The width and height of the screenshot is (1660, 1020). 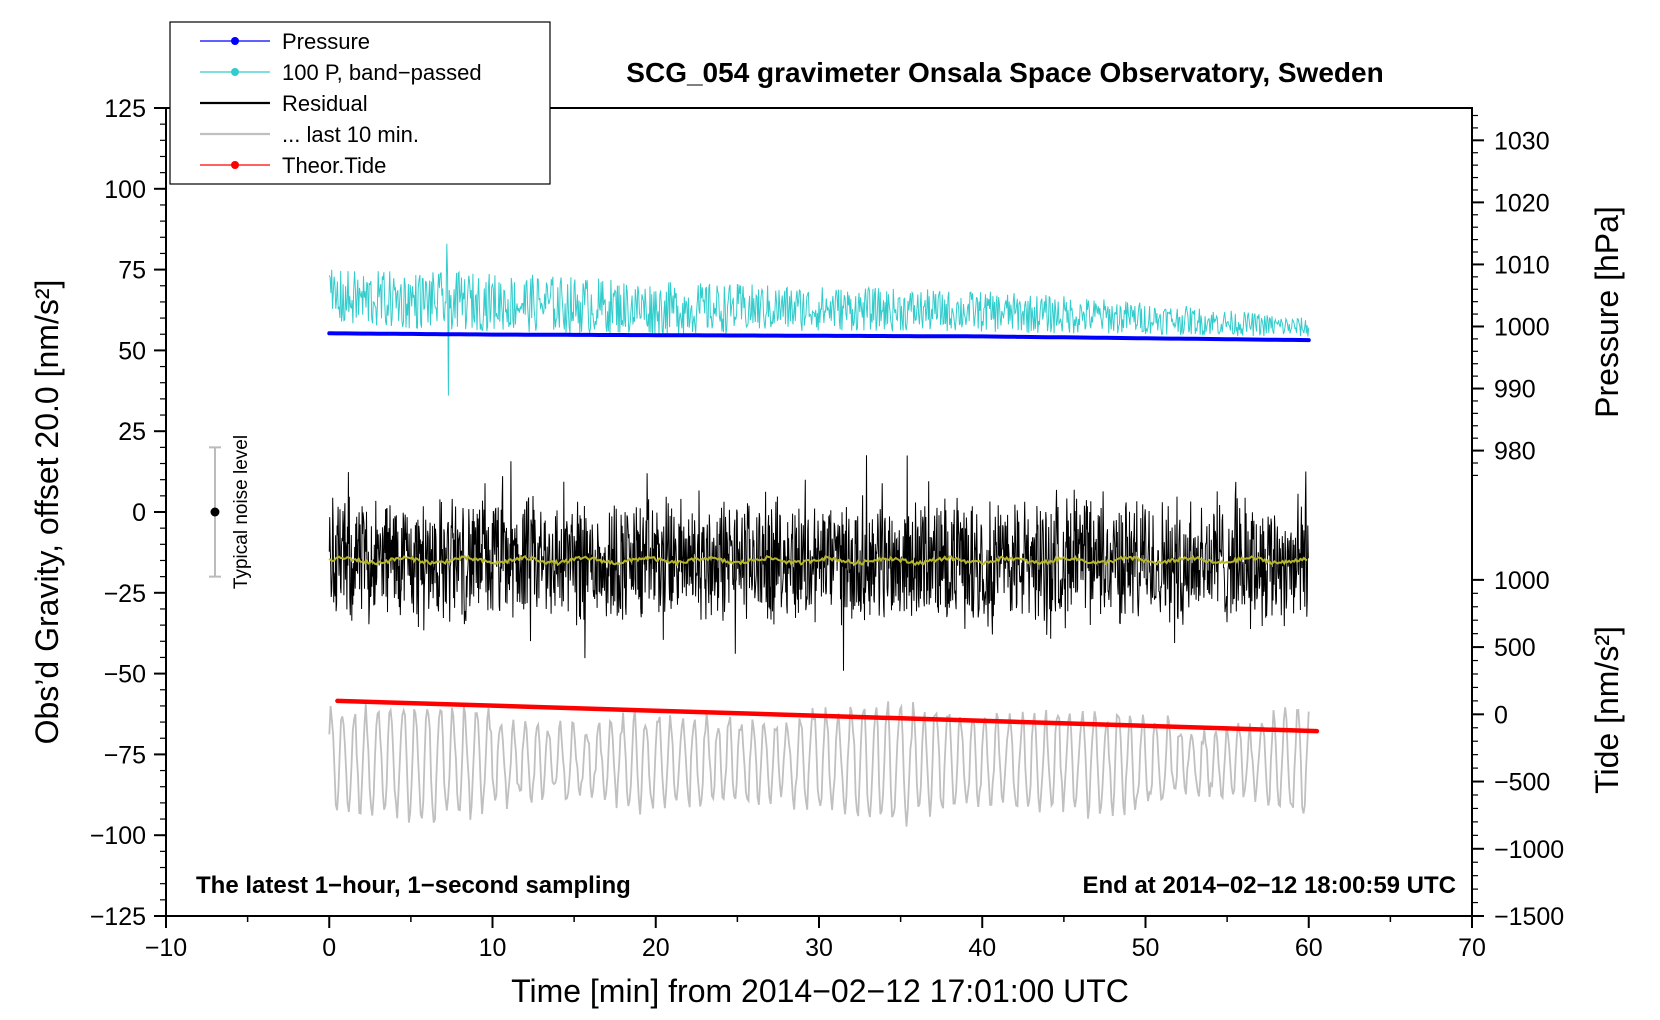 What do you see at coordinates (1511, 295) in the screenshot?
I see `pressure-axis-ticks: 1030 1020 1010 1000 990 980` at bounding box center [1511, 295].